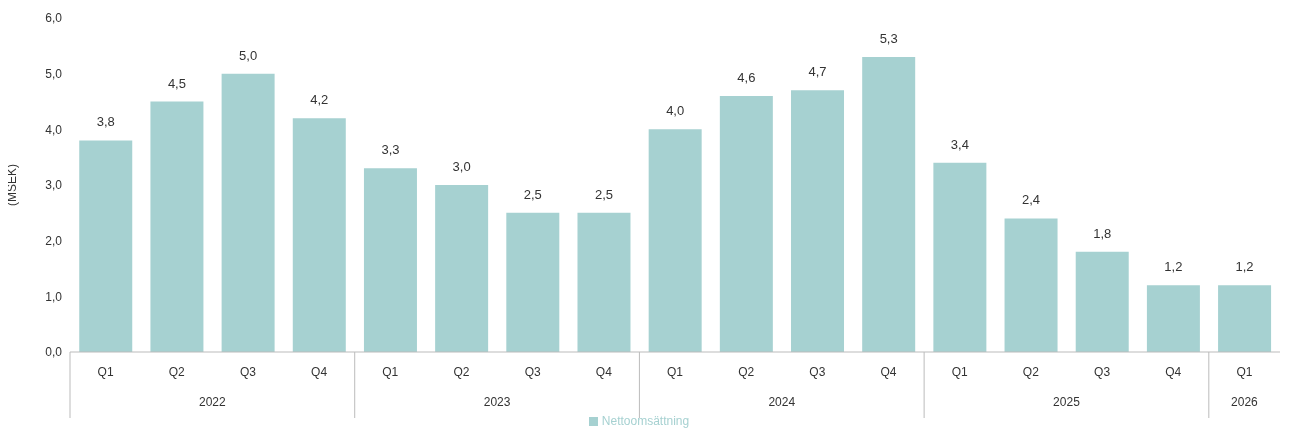 The width and height of the screenshot is (1296, 440). What do you see at coordinates (213, 402) in the screenshot?
I see `text: 2022` at bounding box center [213, 402].